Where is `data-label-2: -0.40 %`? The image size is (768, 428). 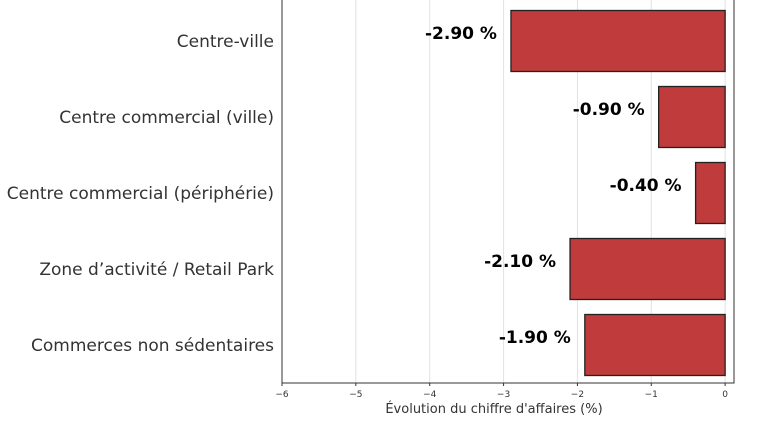 data-label-2: -0.40 % is located at coordinates (646, 186).